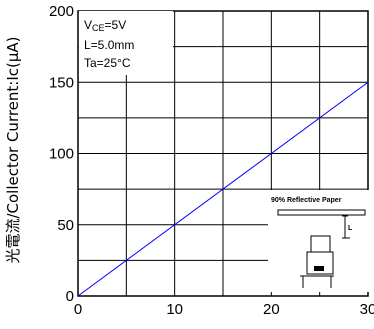 This screenshot has height=329, width=374. Describe the element at coordinates (70, 296) in the screenshot. I see `y-tick-label: 0` at that location.